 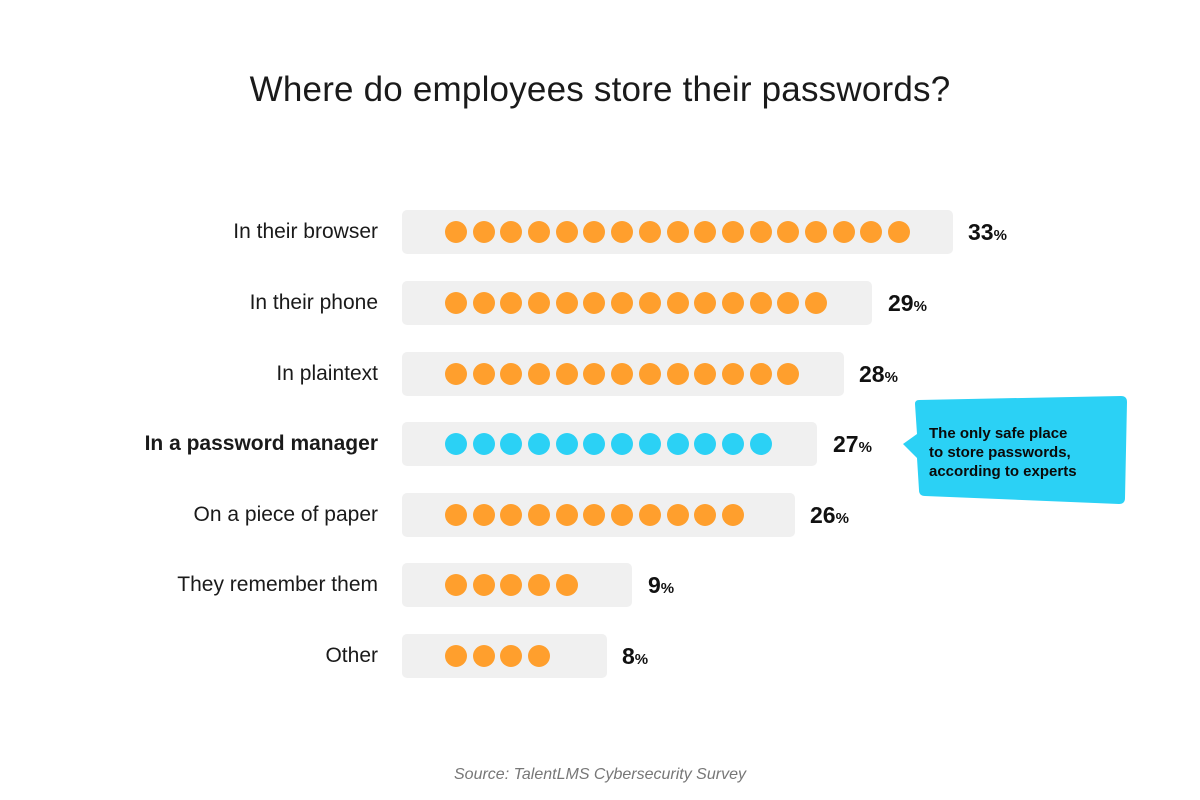 What do you see at coordinates (901, 303) in the screenshot?
I see `value-number: 29` at bounding box center [901, 303].